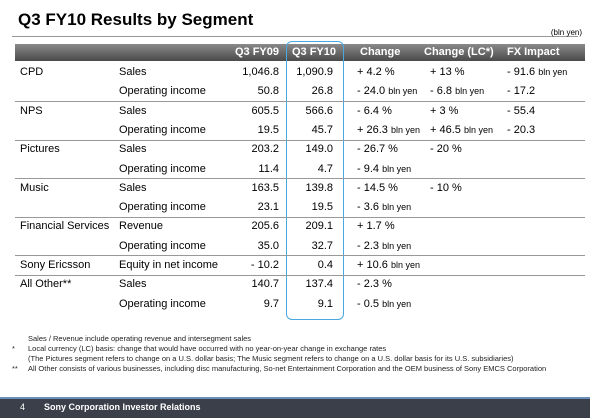 The height and width of the screenshot is (418, 590). I want to click on change-lc: + 46.5 bln yen, so click(461, 130).